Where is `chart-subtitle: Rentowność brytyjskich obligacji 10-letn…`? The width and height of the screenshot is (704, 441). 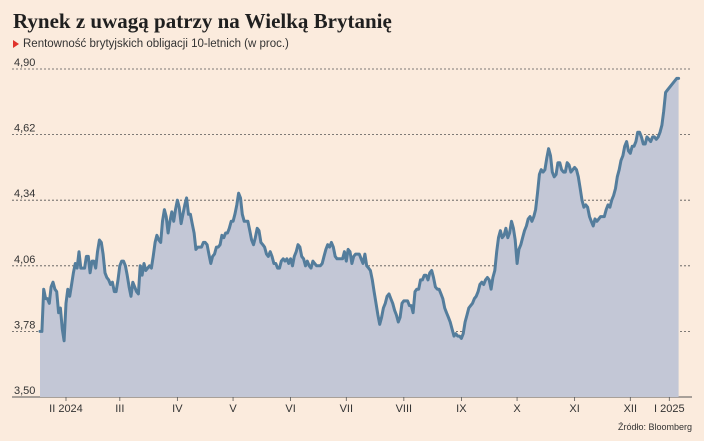
chart-subtitle: Rentowność brytyjskich obligacji 10-letn… is located at coordinates (151, 44).